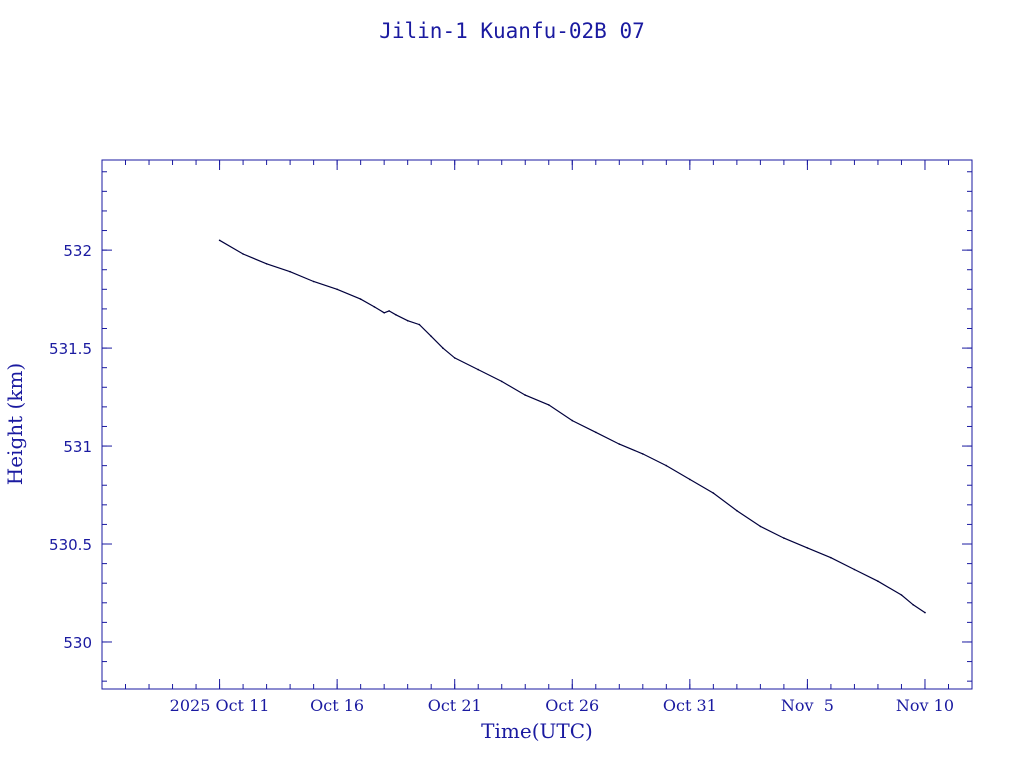 The width and height of the screenshot is (1024, 768). Describe the element at coordinates (337, 705) in the screenshot. I see `x-tick-label: Oct 16` at that location.